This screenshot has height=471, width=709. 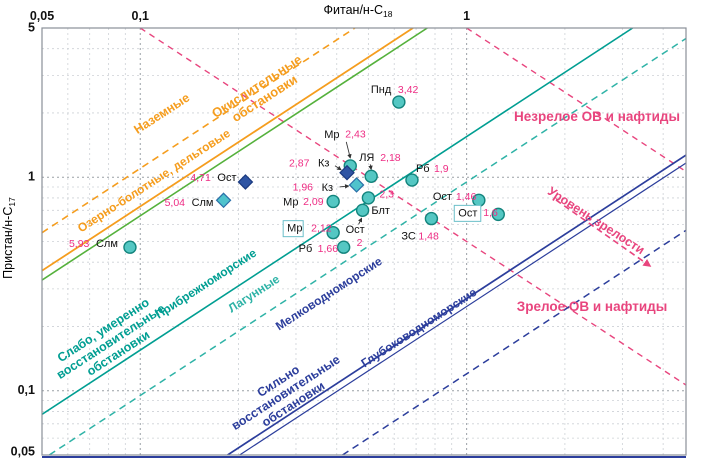 What do you see at coordinates (576, 100) in the screenshot?
I see `maturity-line-upper` at bounding box center [576, 100].